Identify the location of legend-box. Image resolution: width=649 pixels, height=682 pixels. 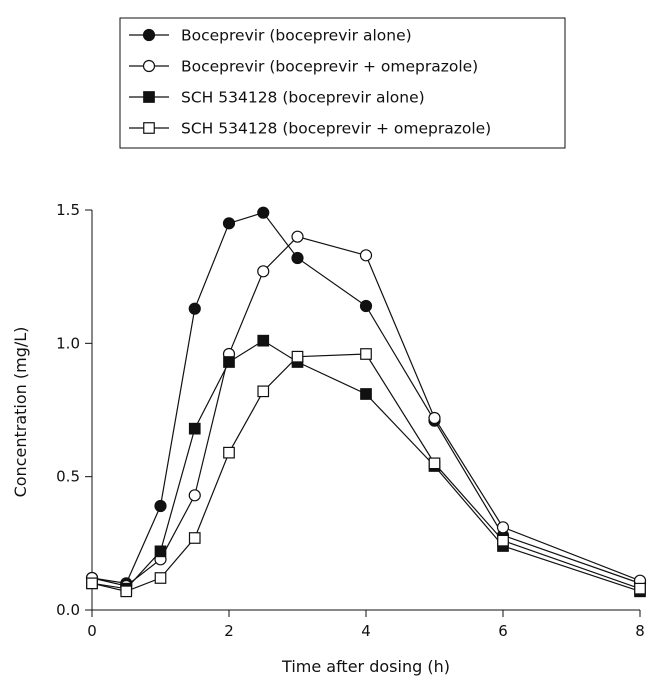
(342, 83).